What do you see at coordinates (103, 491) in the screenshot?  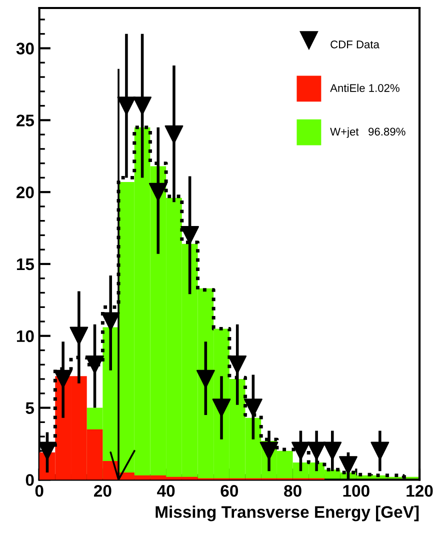 I see `x-tick-label: 20` at bounding box center [103, 491].